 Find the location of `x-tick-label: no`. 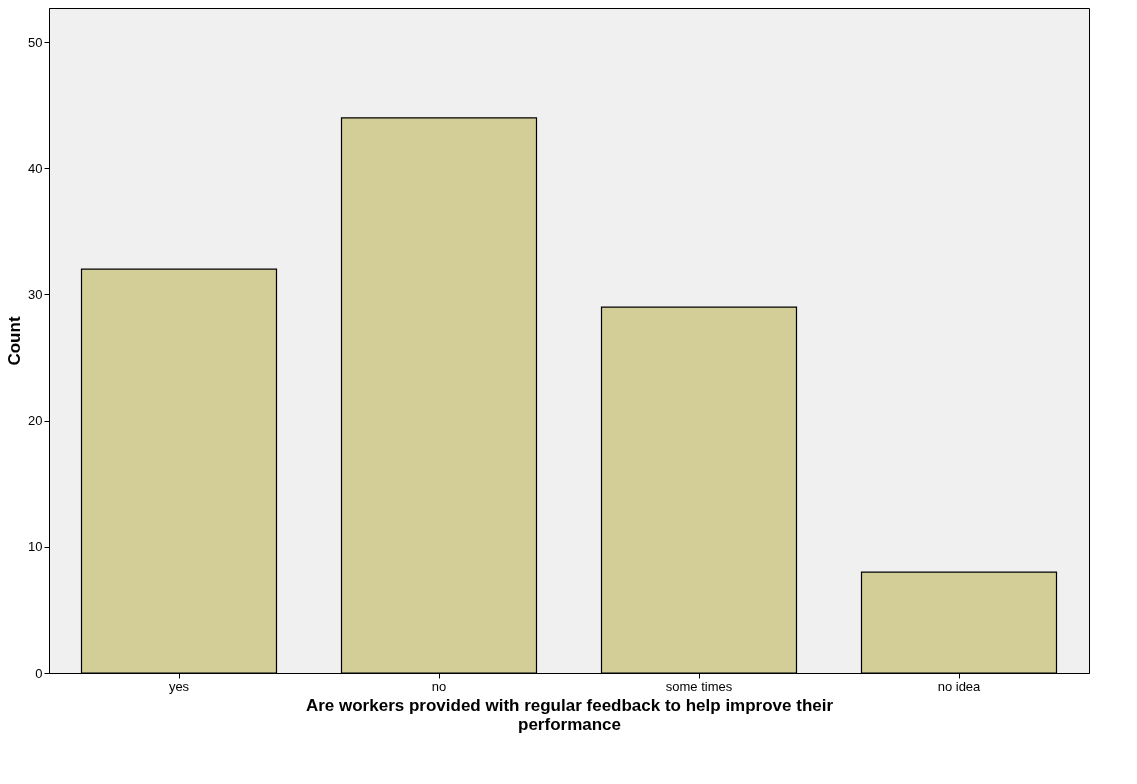

x-tick-label: no is located at coordinates (439, 686).